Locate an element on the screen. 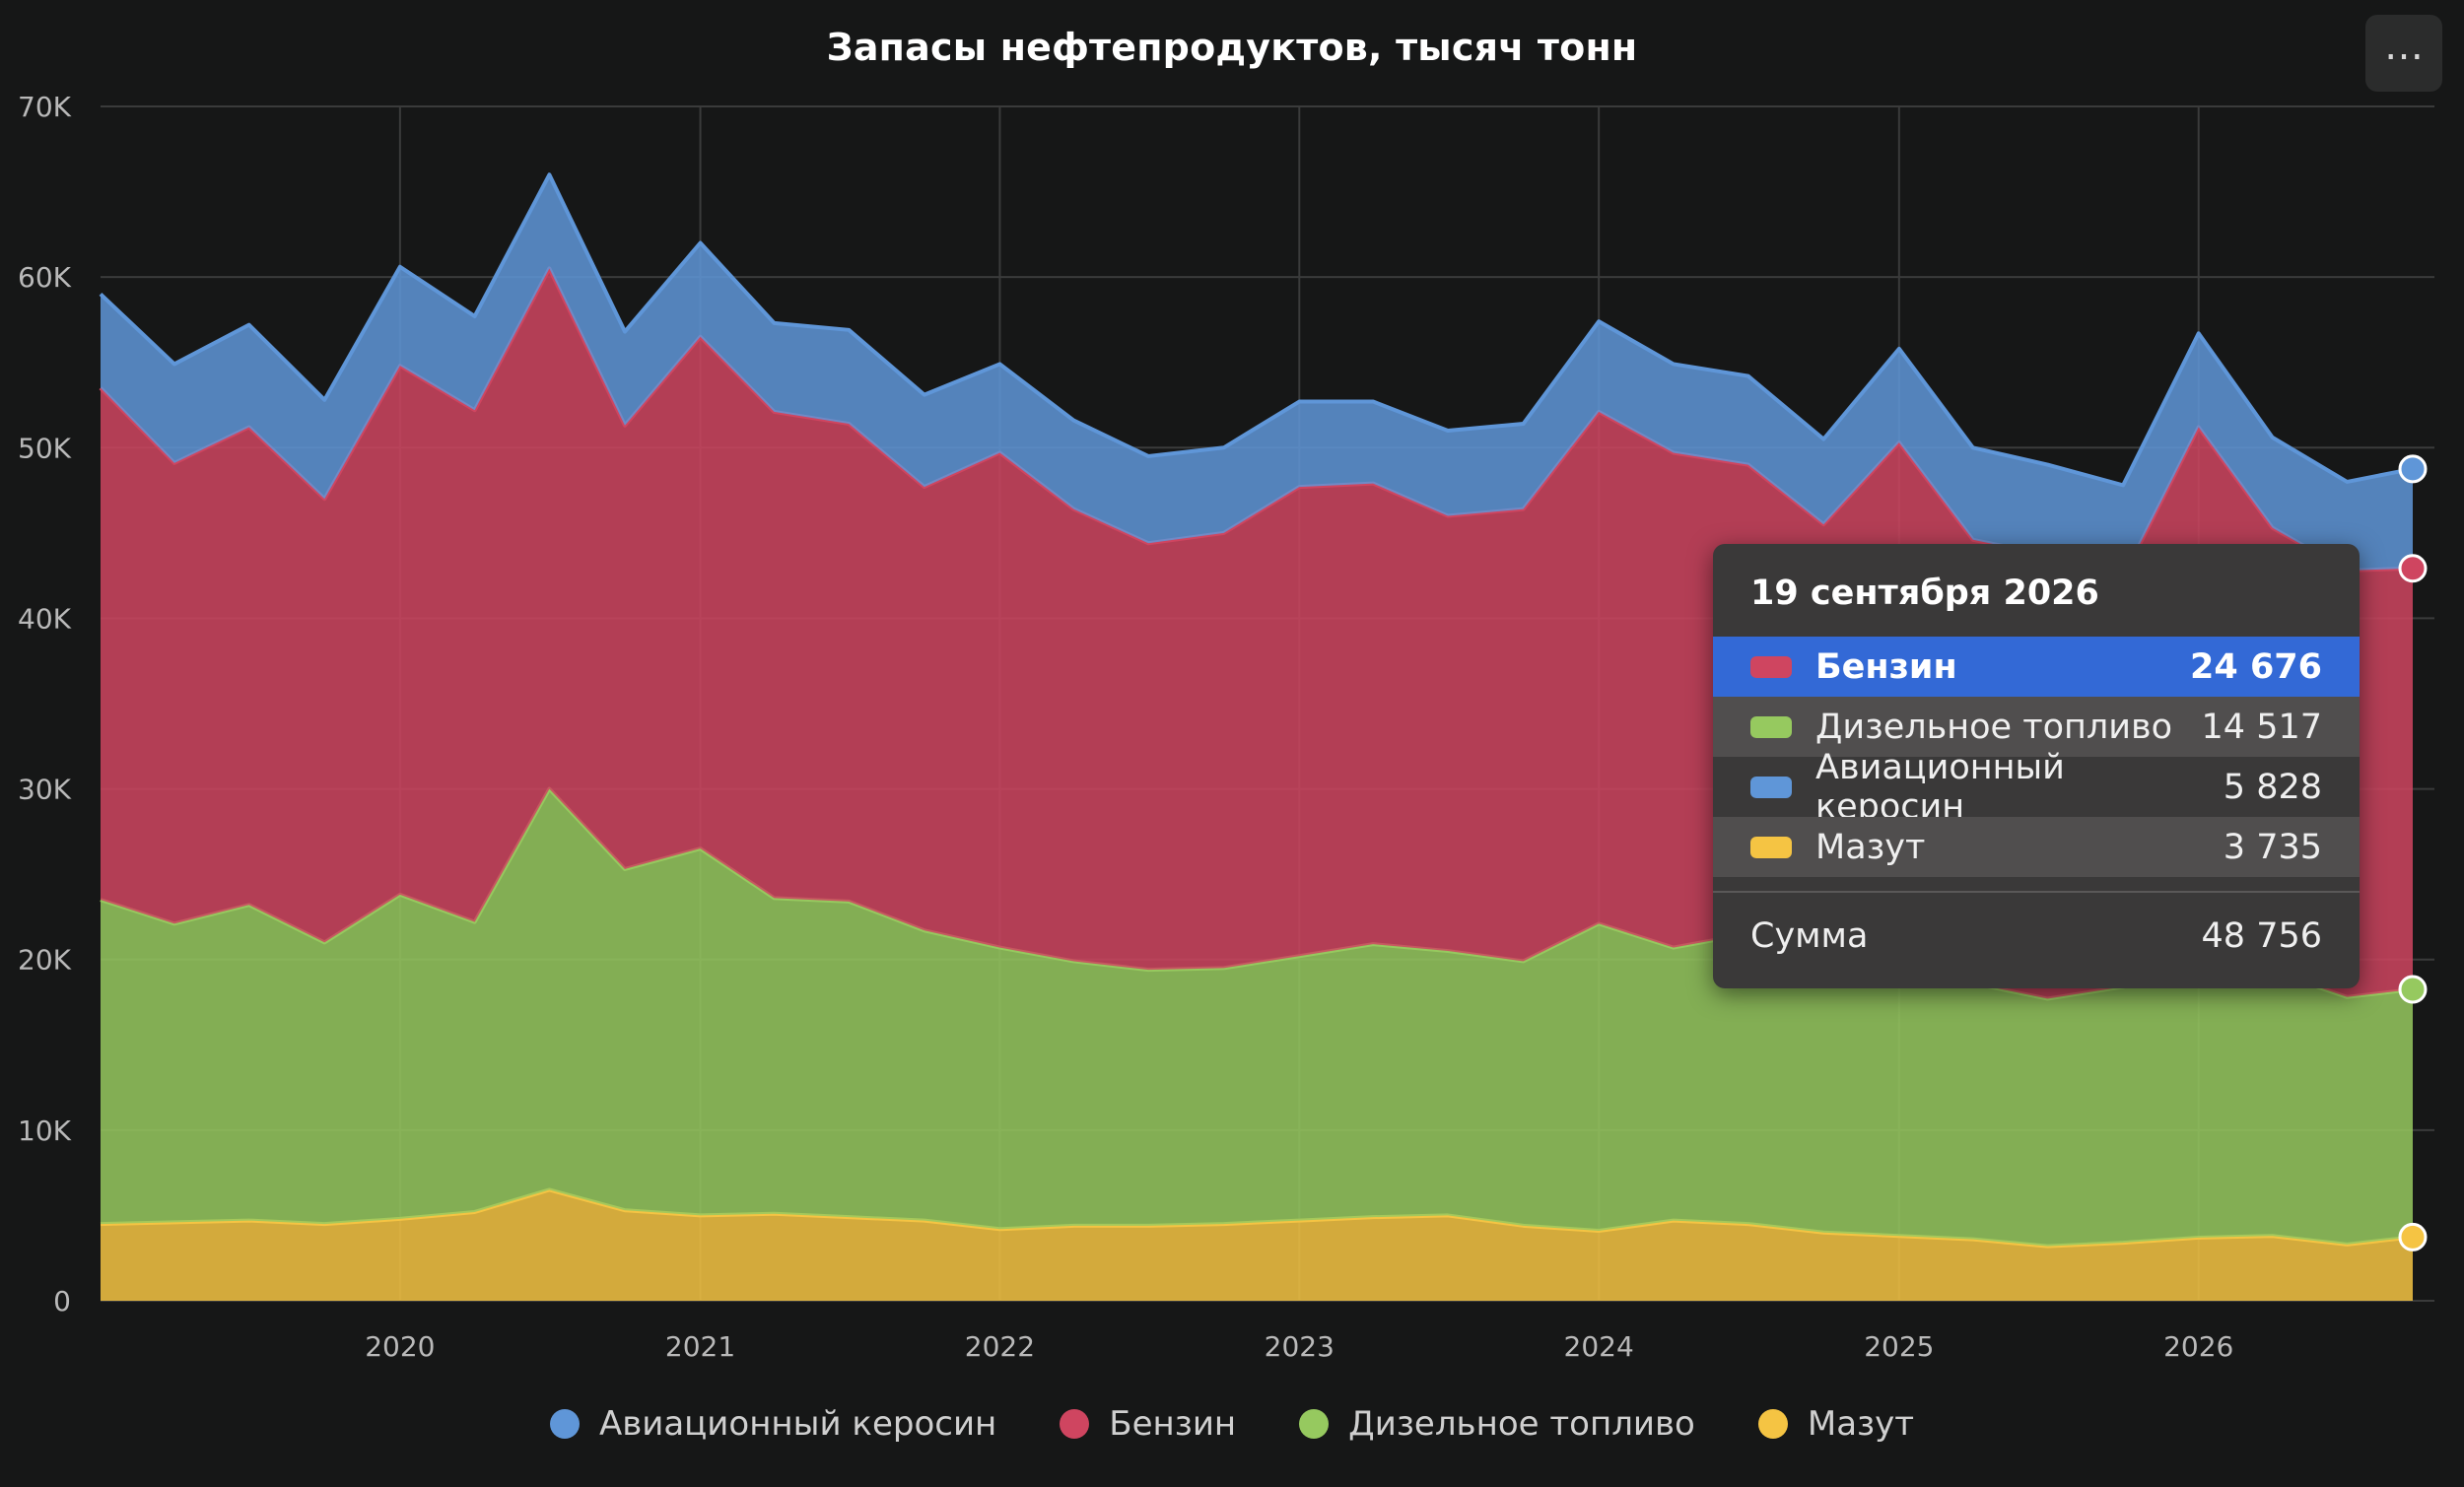 The height and width of the screenshot is (1487, 2464). y-tick-label: 30K is located at coordinates (45, 790).